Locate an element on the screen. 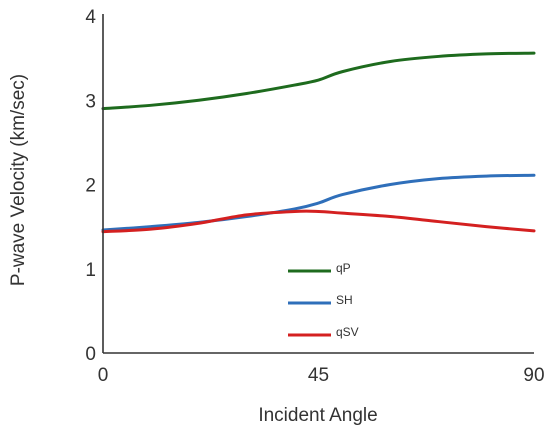  series-line-sh is located at coordinates (318, 202).